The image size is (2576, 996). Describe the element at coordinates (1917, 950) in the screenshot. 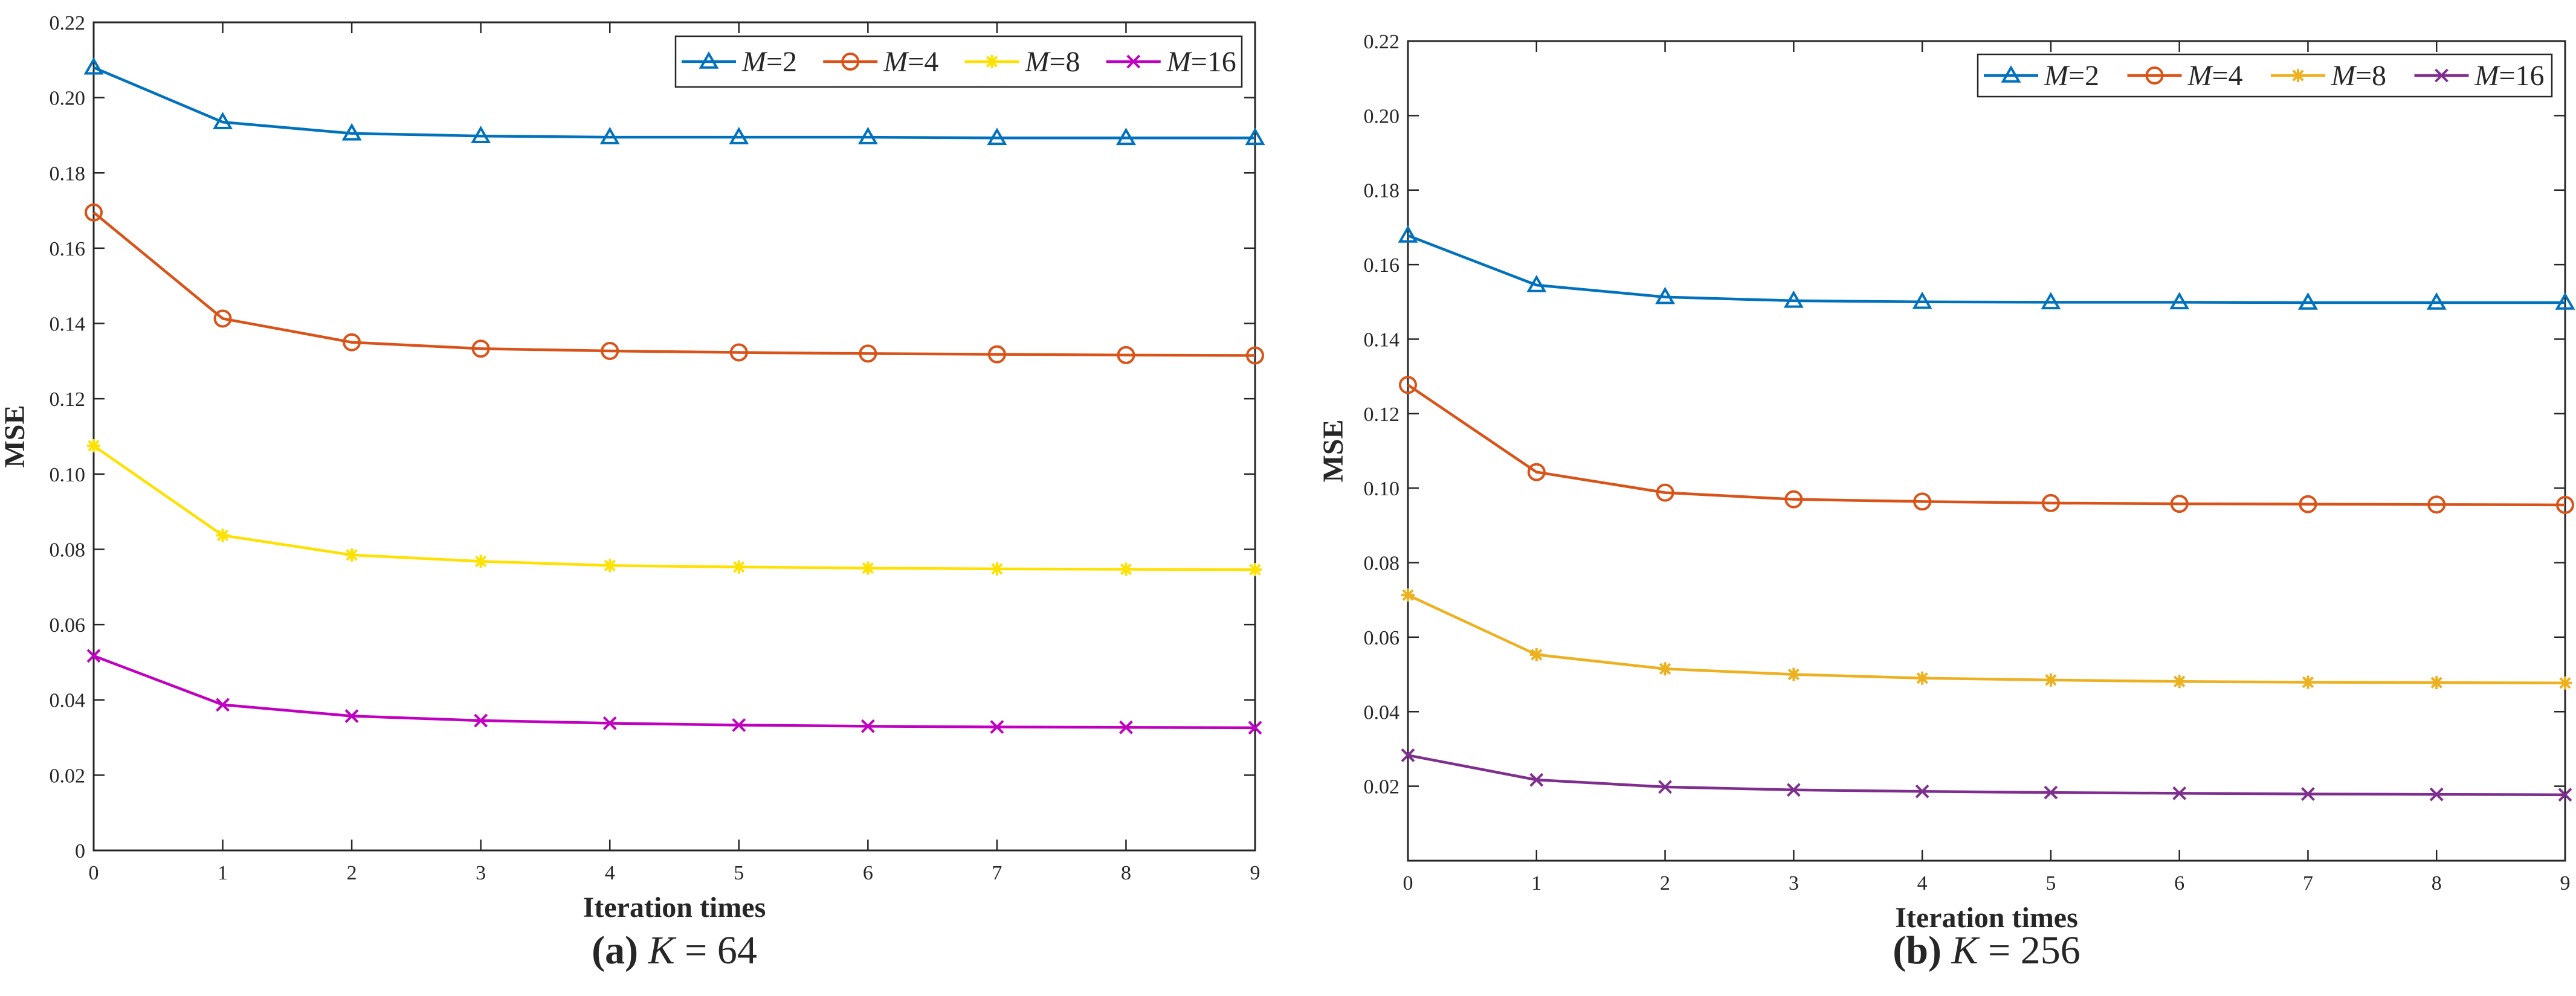

I see `caption-letter: (b)` at that location.